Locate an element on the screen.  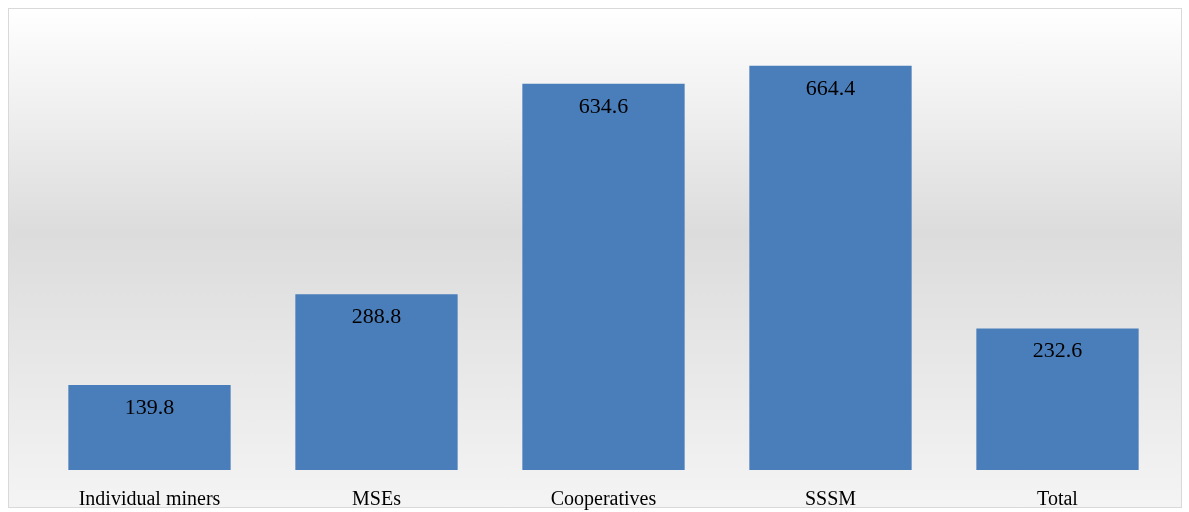
x-tick-label: Individual miners is located at coordinates (149, 497).